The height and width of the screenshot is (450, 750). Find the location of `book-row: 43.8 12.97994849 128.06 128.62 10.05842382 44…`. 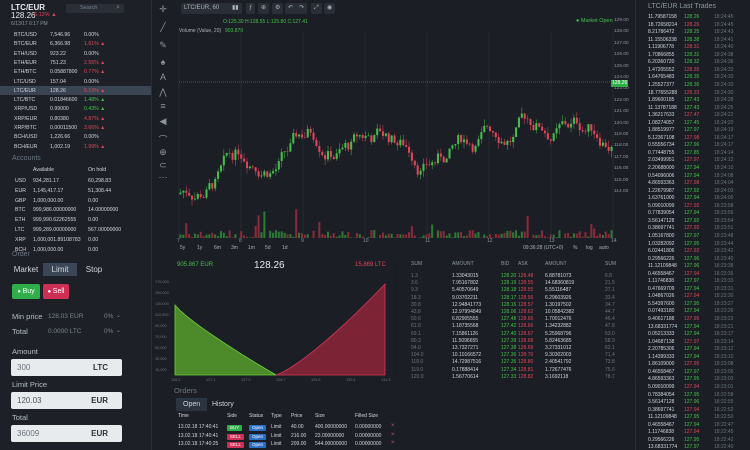

book-row: 43.8 12.97994849 128.06 128.62 10.05842382 44… is located at coordinates (515, 312).